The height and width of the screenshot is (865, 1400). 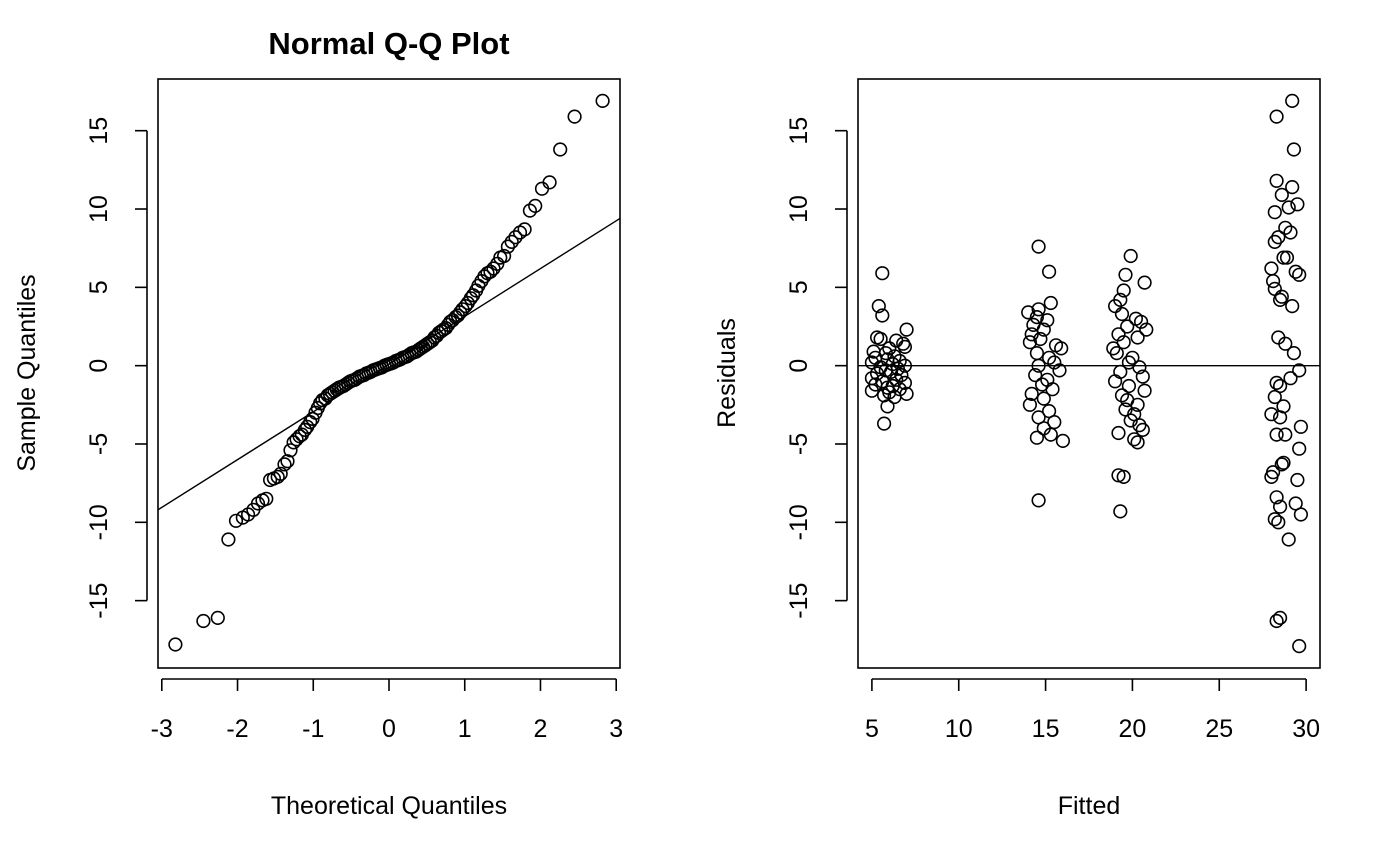 I want to click on residuals-x-axis: 5 10 15 20 25 30, so click(x=1092, y=710).